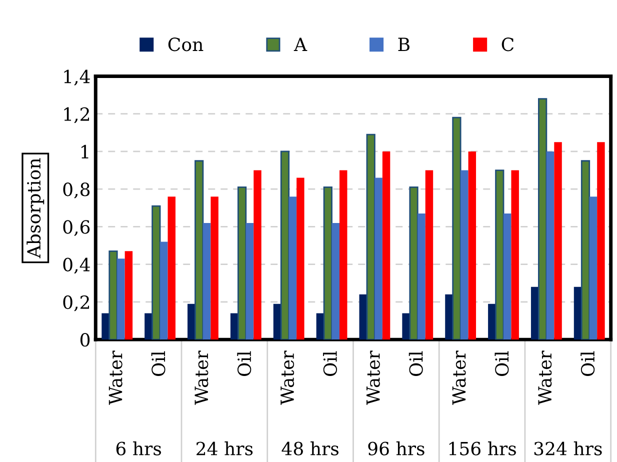  What do you see at coordinates (76, 303) in the screenshot?
I see `y-tick-label: 0,2` at bounding box center [76, 303].